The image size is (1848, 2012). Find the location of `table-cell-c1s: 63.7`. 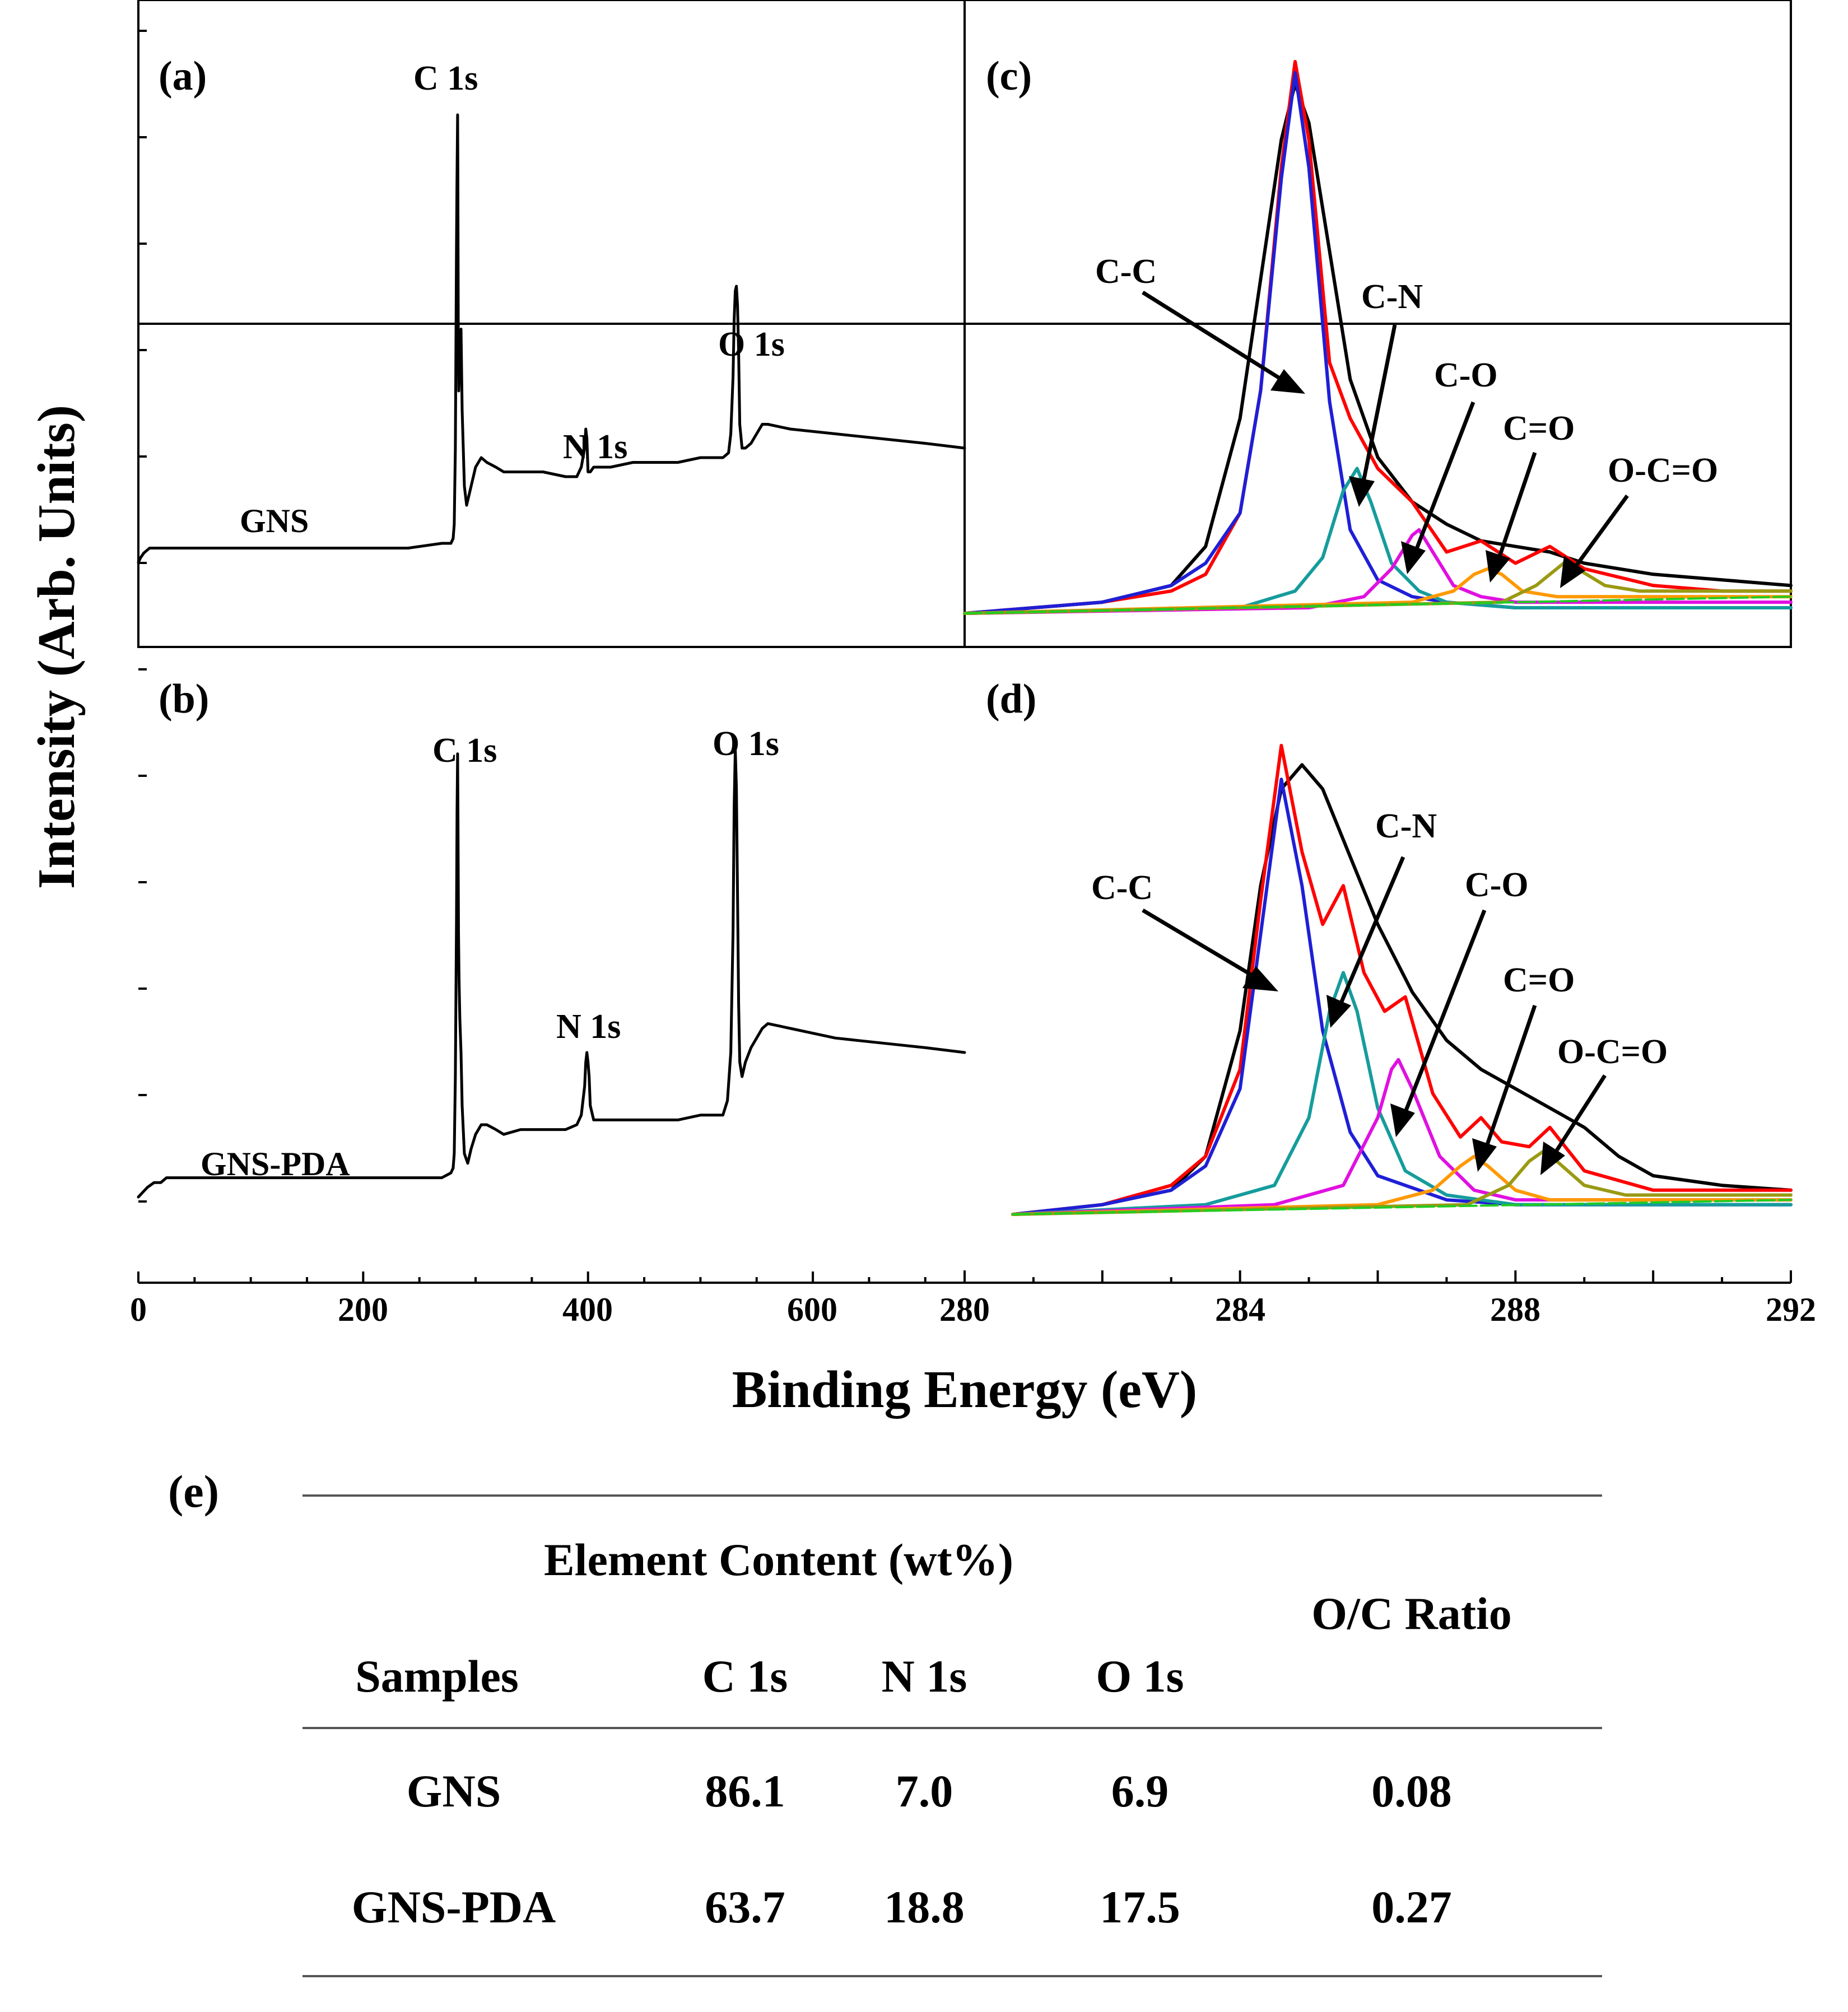

table-cell-c1s: 63.7 is located at coordinates (745, 1907).